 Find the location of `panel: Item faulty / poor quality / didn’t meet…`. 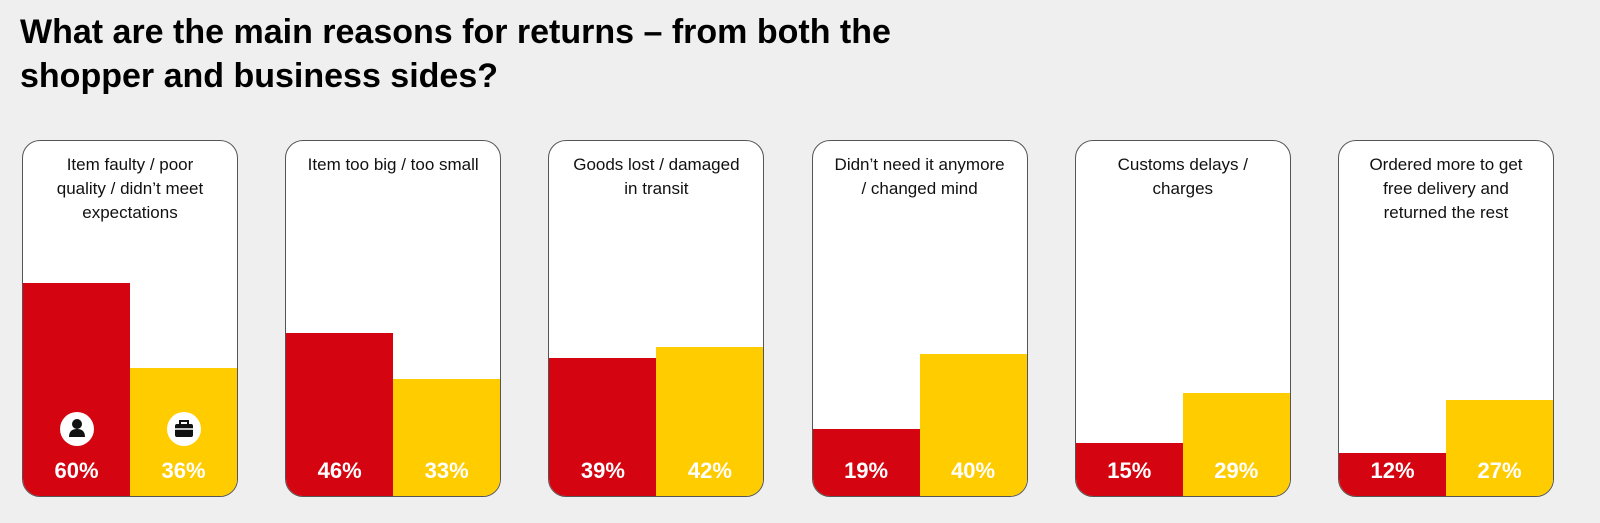

panel: Item faulty / poor quality / didn’t meet… is located at coordinates (130, 318).